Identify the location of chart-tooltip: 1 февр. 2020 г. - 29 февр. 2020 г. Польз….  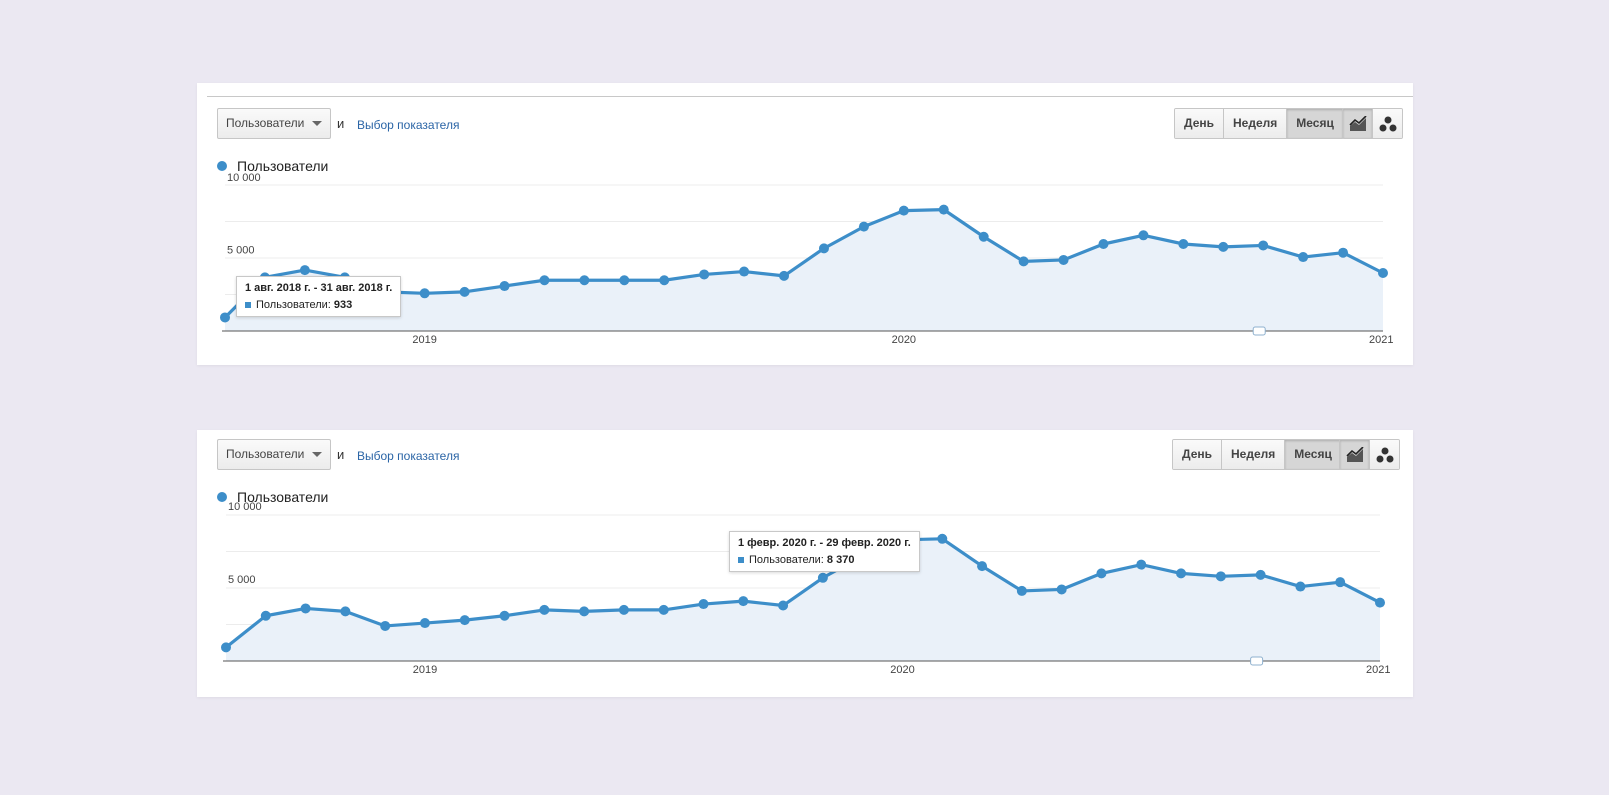
(824, 551).